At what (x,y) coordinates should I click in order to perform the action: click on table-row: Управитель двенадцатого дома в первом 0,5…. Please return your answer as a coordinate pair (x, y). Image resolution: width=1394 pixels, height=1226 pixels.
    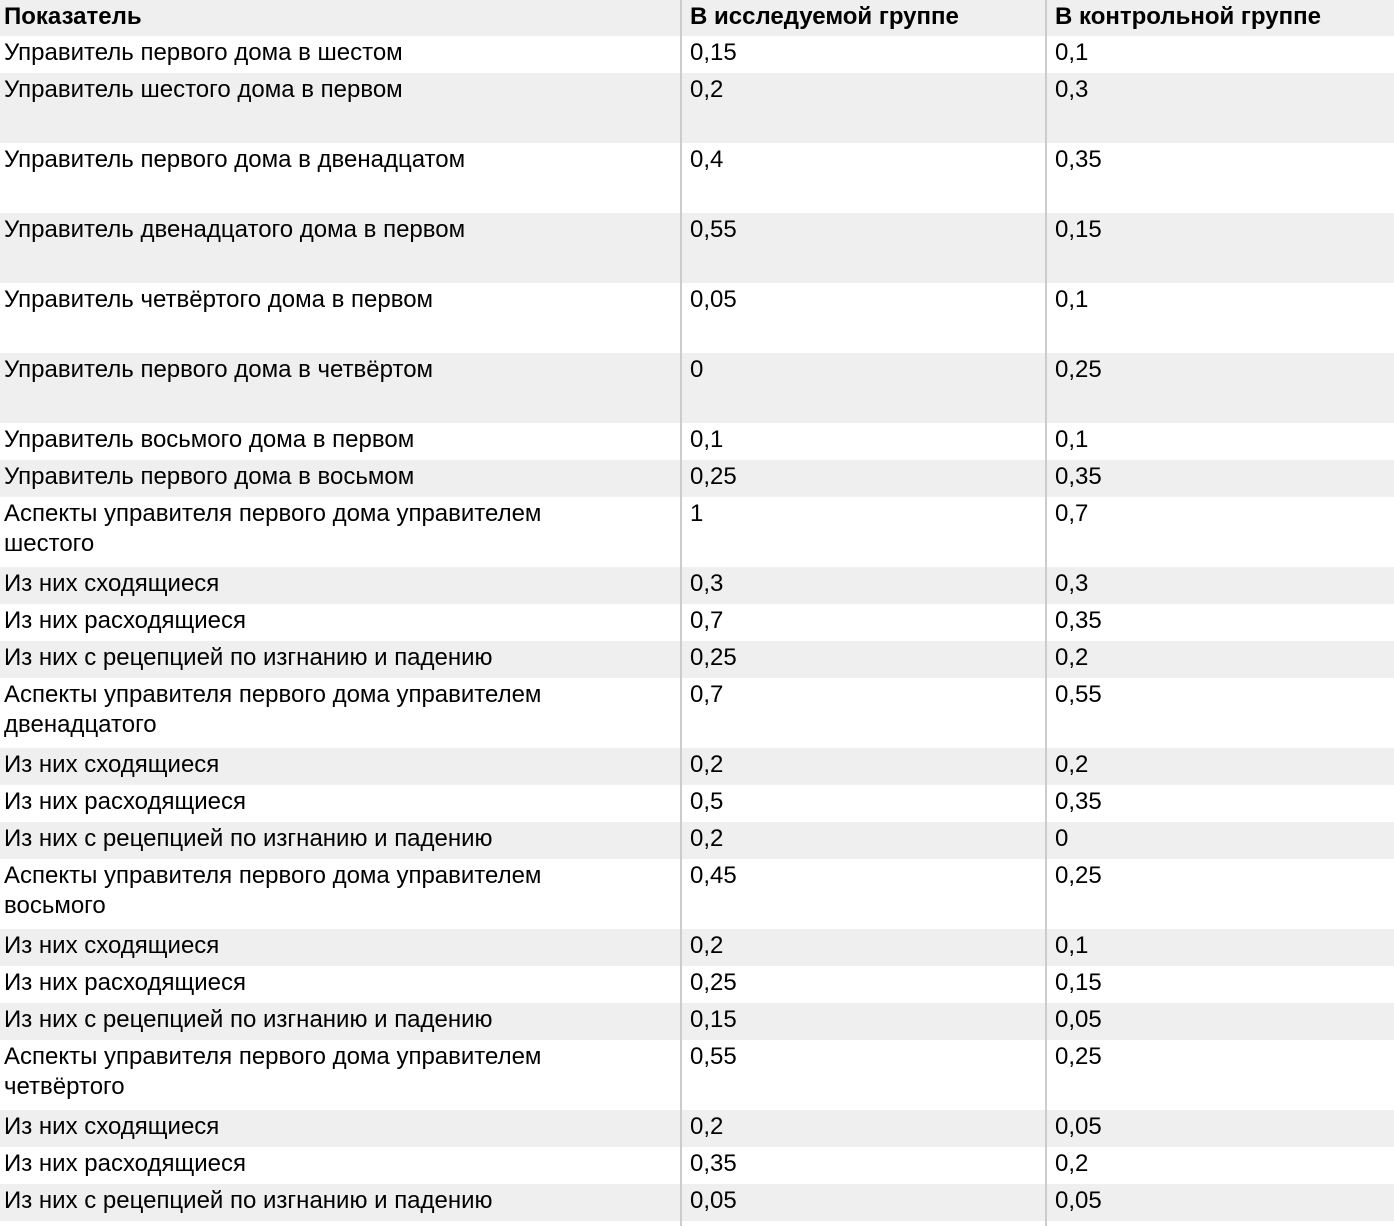
    Looking at the image, I should click on (697, 248).